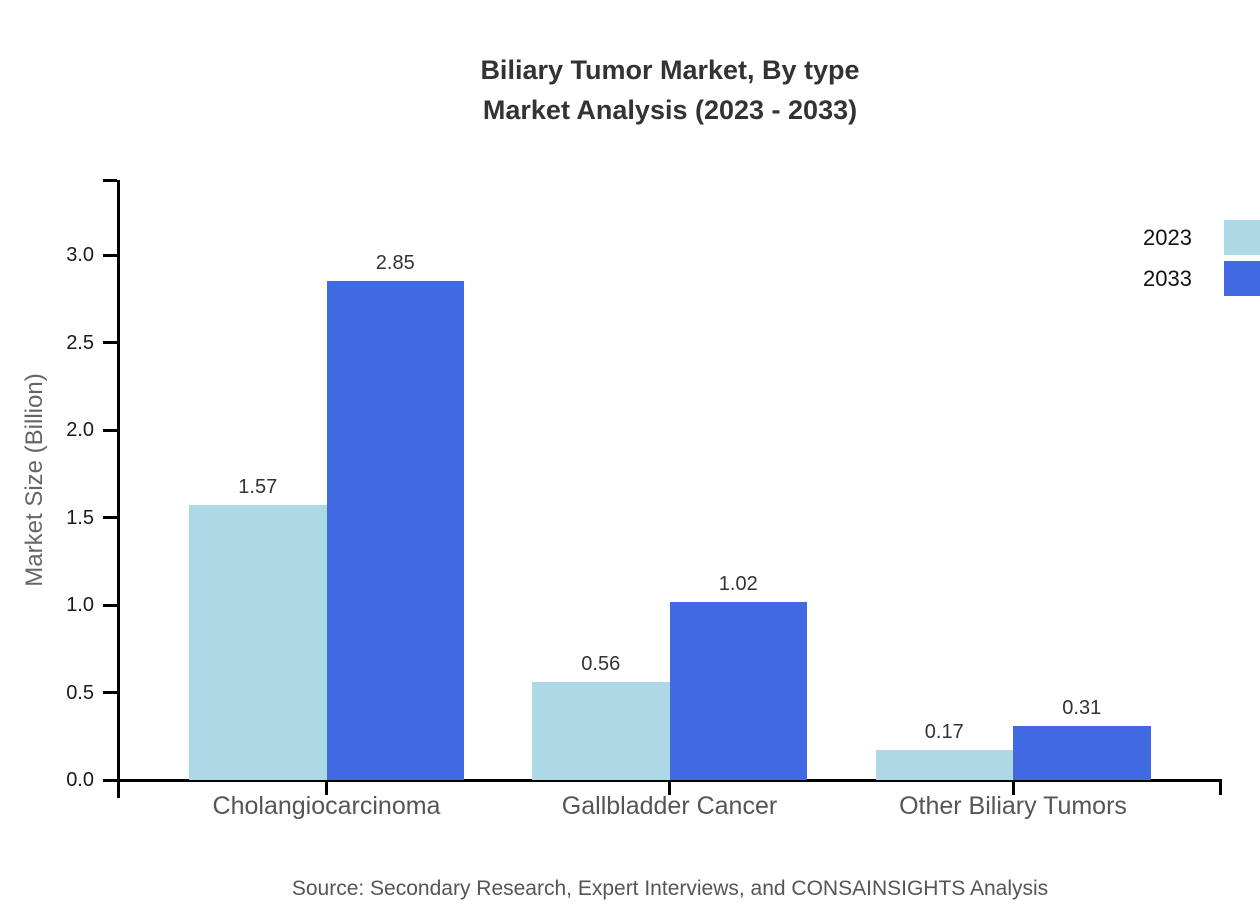 This screenshot has height=920, width=1260. What do you see at coordinates (669, 806) in the screenshot?
I see `x-category-label: Gallbladder Cancer` at bounding box center [669, 806].